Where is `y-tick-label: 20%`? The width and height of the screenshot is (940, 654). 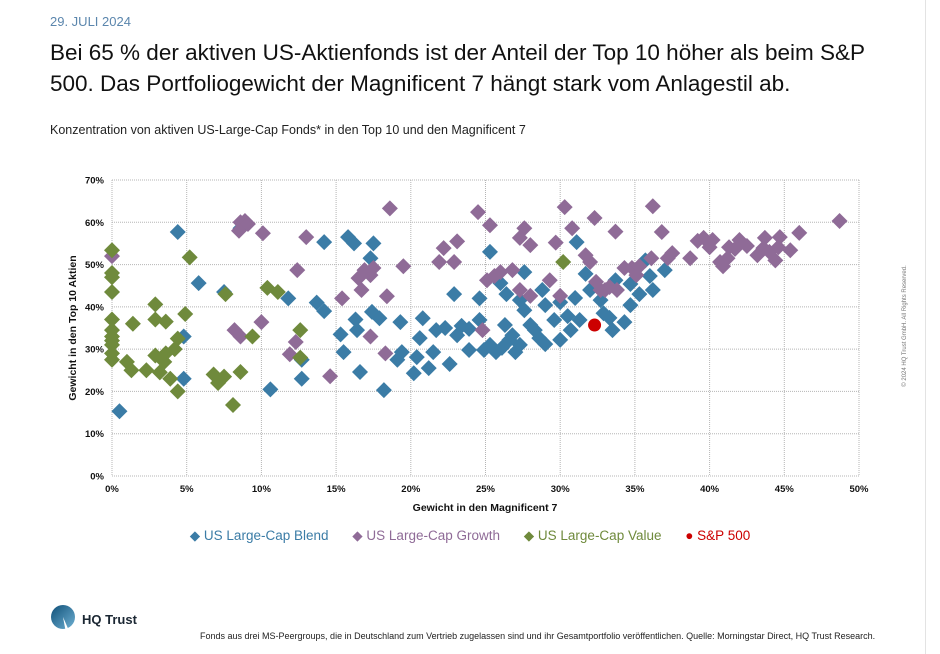 y-tick-label: 20% is located at coordinates (95, 392).